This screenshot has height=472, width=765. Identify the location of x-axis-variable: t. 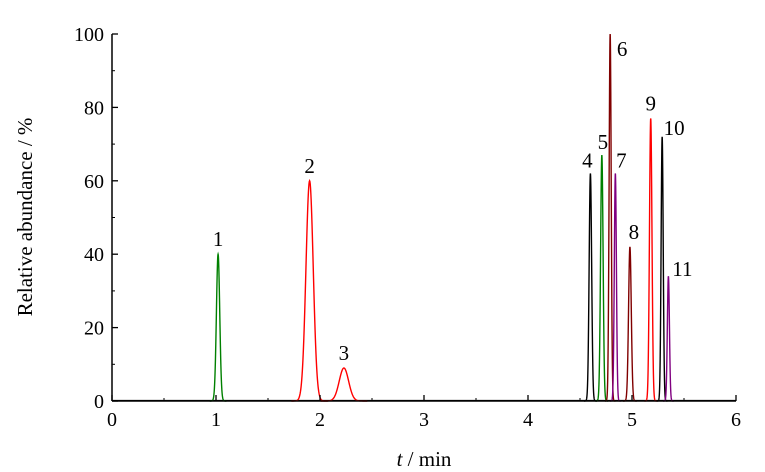
(400, 459).